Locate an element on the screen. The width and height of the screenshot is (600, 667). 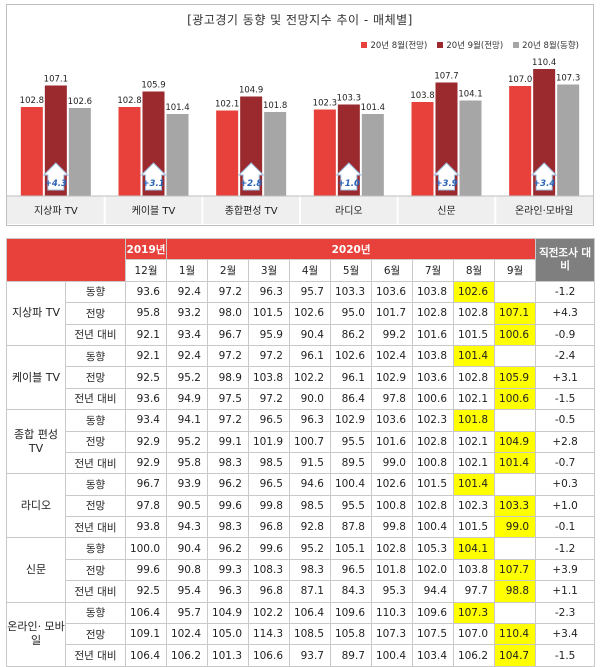
value-cell: 95.0 is located at coordinates (351, 313).